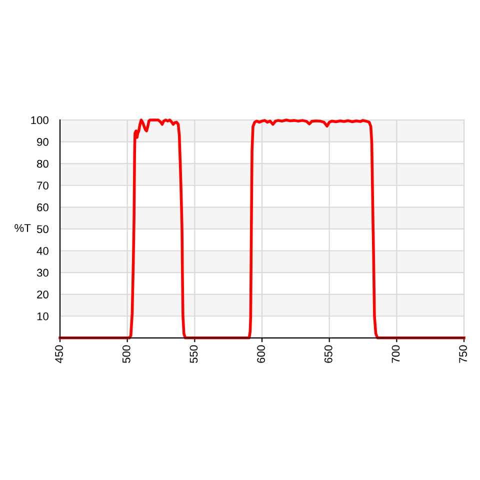 The height and width of the screenshot is (480, 480). What do you see at coordinates (42, 207) in the screenshot?
I see `y-tick-label: 60` at bounding box center [42, 207].